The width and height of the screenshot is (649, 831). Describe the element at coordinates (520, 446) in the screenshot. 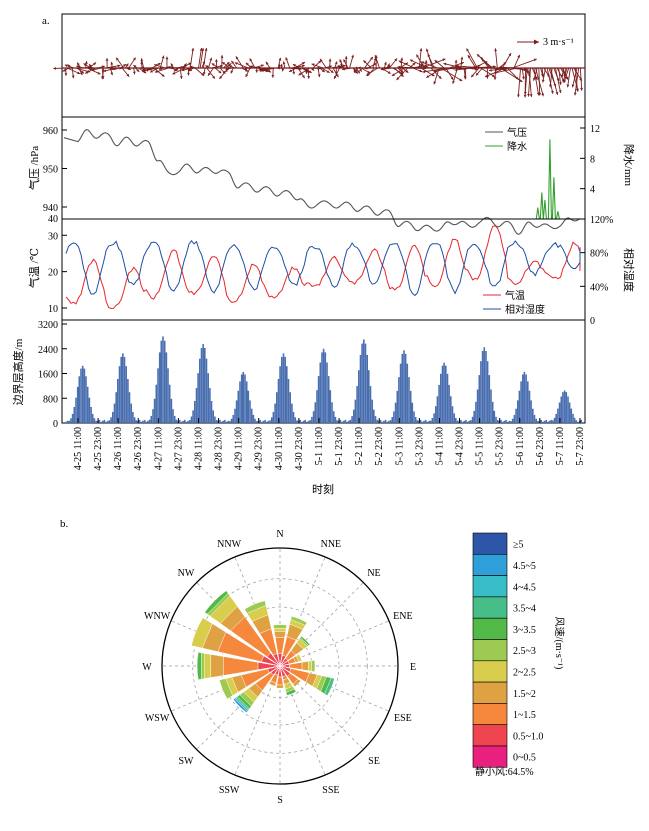

I see `time-xtick-label: 5-6 11:00` at that location.